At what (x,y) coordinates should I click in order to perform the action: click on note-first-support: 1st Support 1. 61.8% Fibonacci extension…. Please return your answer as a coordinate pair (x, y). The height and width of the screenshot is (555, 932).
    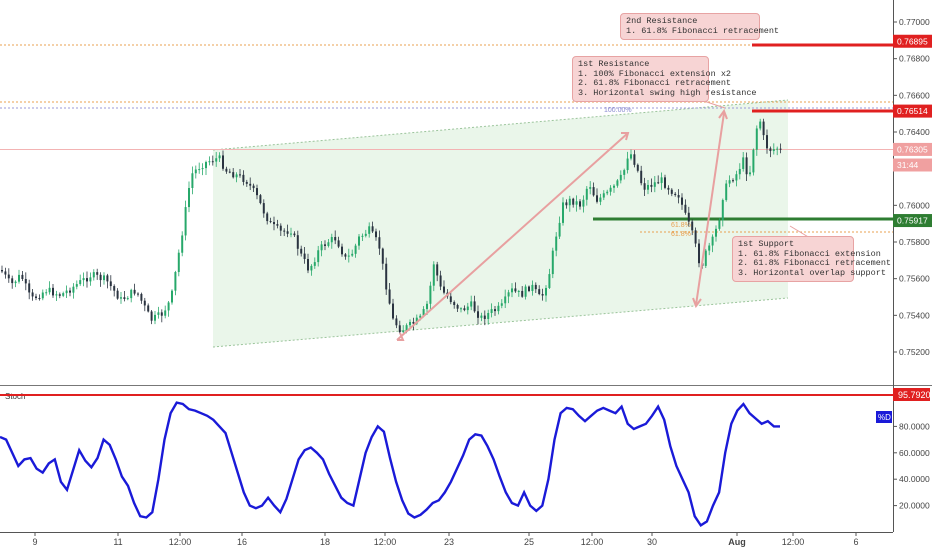
    Looking at the image, I should click on (811, 259).